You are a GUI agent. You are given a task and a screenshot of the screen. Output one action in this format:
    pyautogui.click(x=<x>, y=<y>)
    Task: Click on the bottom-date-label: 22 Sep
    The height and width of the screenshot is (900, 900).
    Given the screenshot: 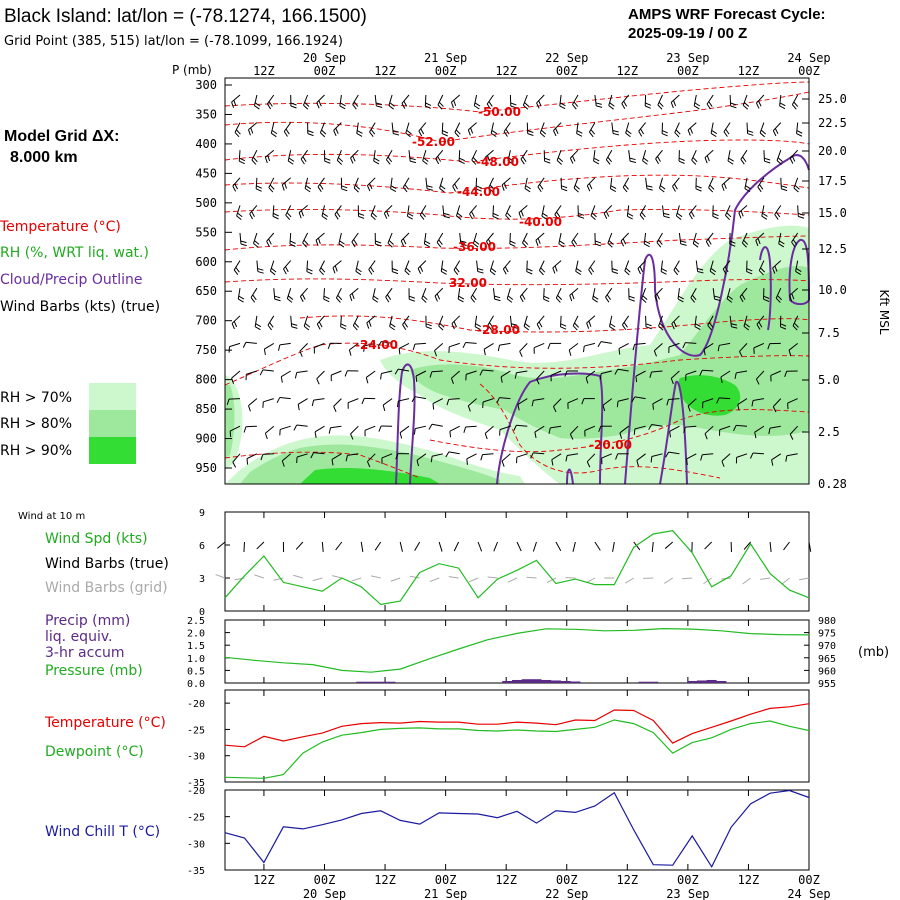 What is the action you would take?
    pyautogui.click(x=566, y=893)
    